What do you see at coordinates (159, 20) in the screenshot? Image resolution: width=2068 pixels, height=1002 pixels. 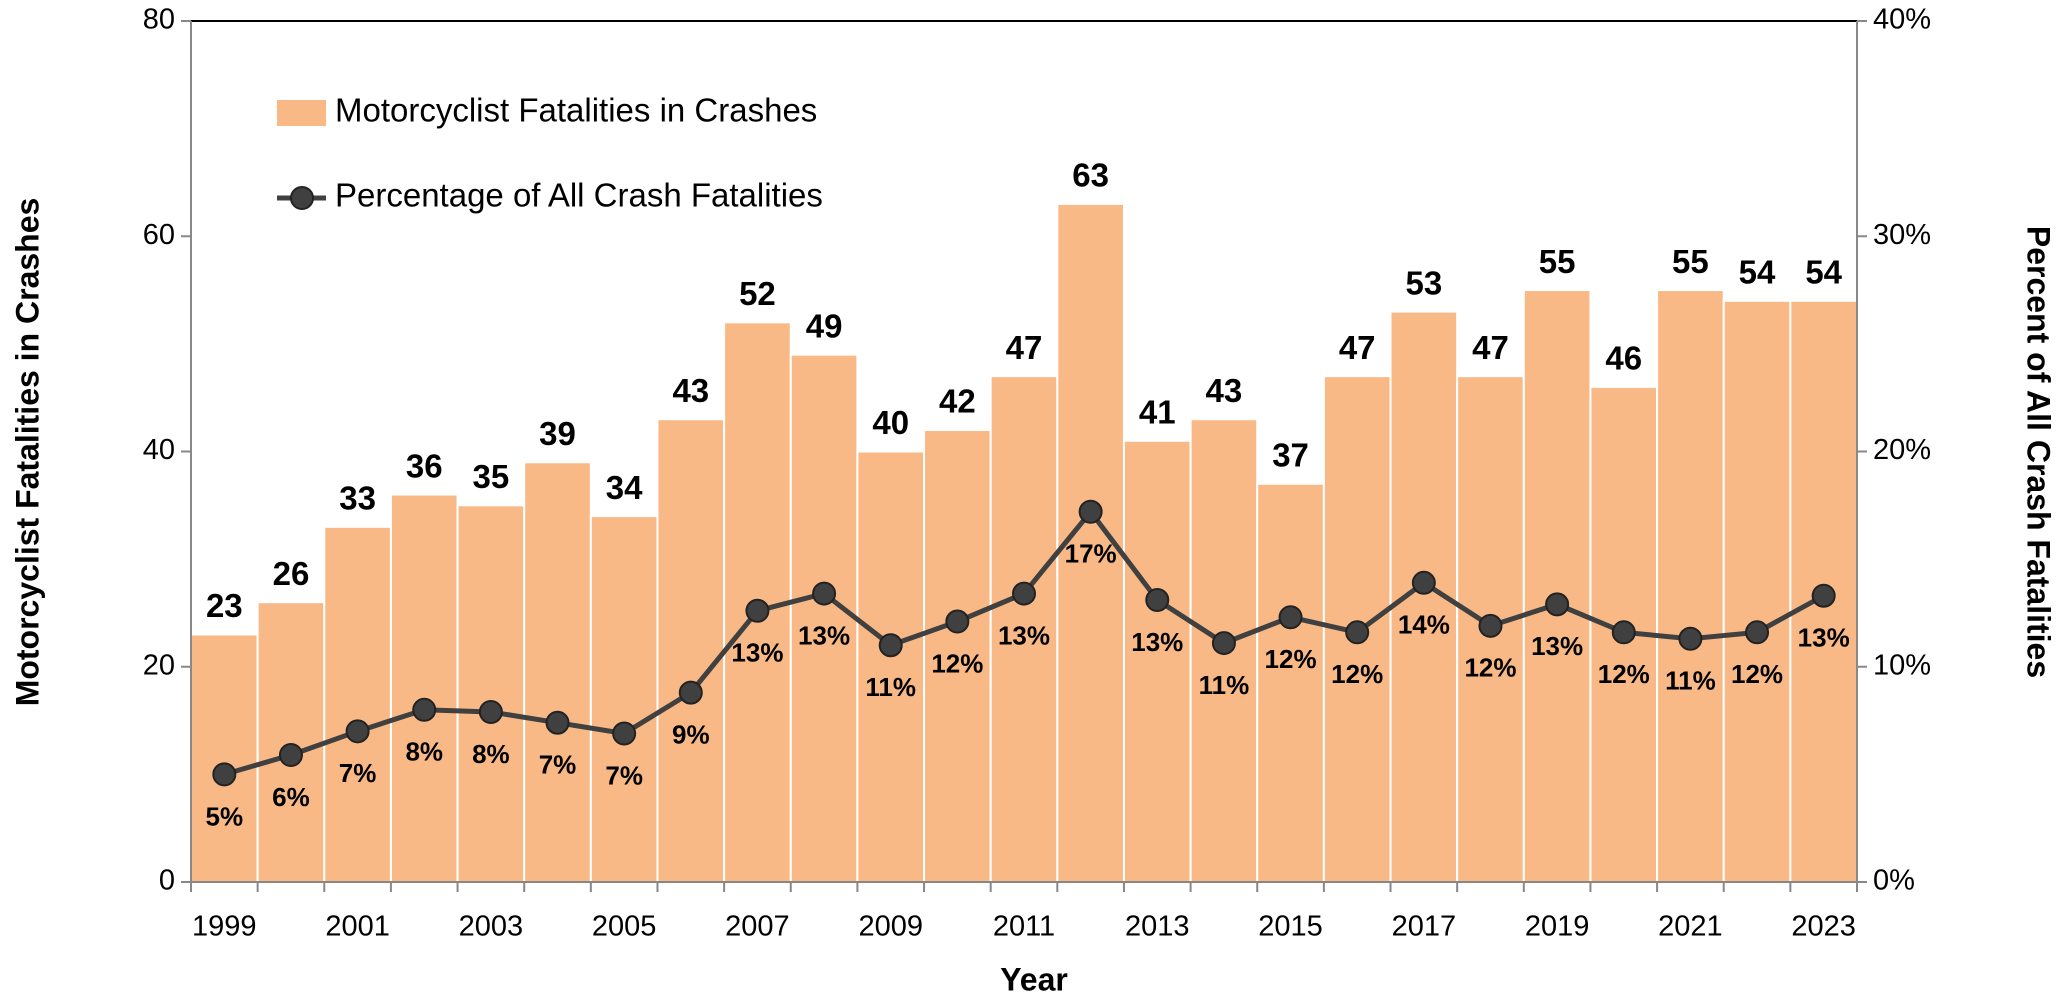 I see `y-tick-label: 80` at bounding box center [159, 20].